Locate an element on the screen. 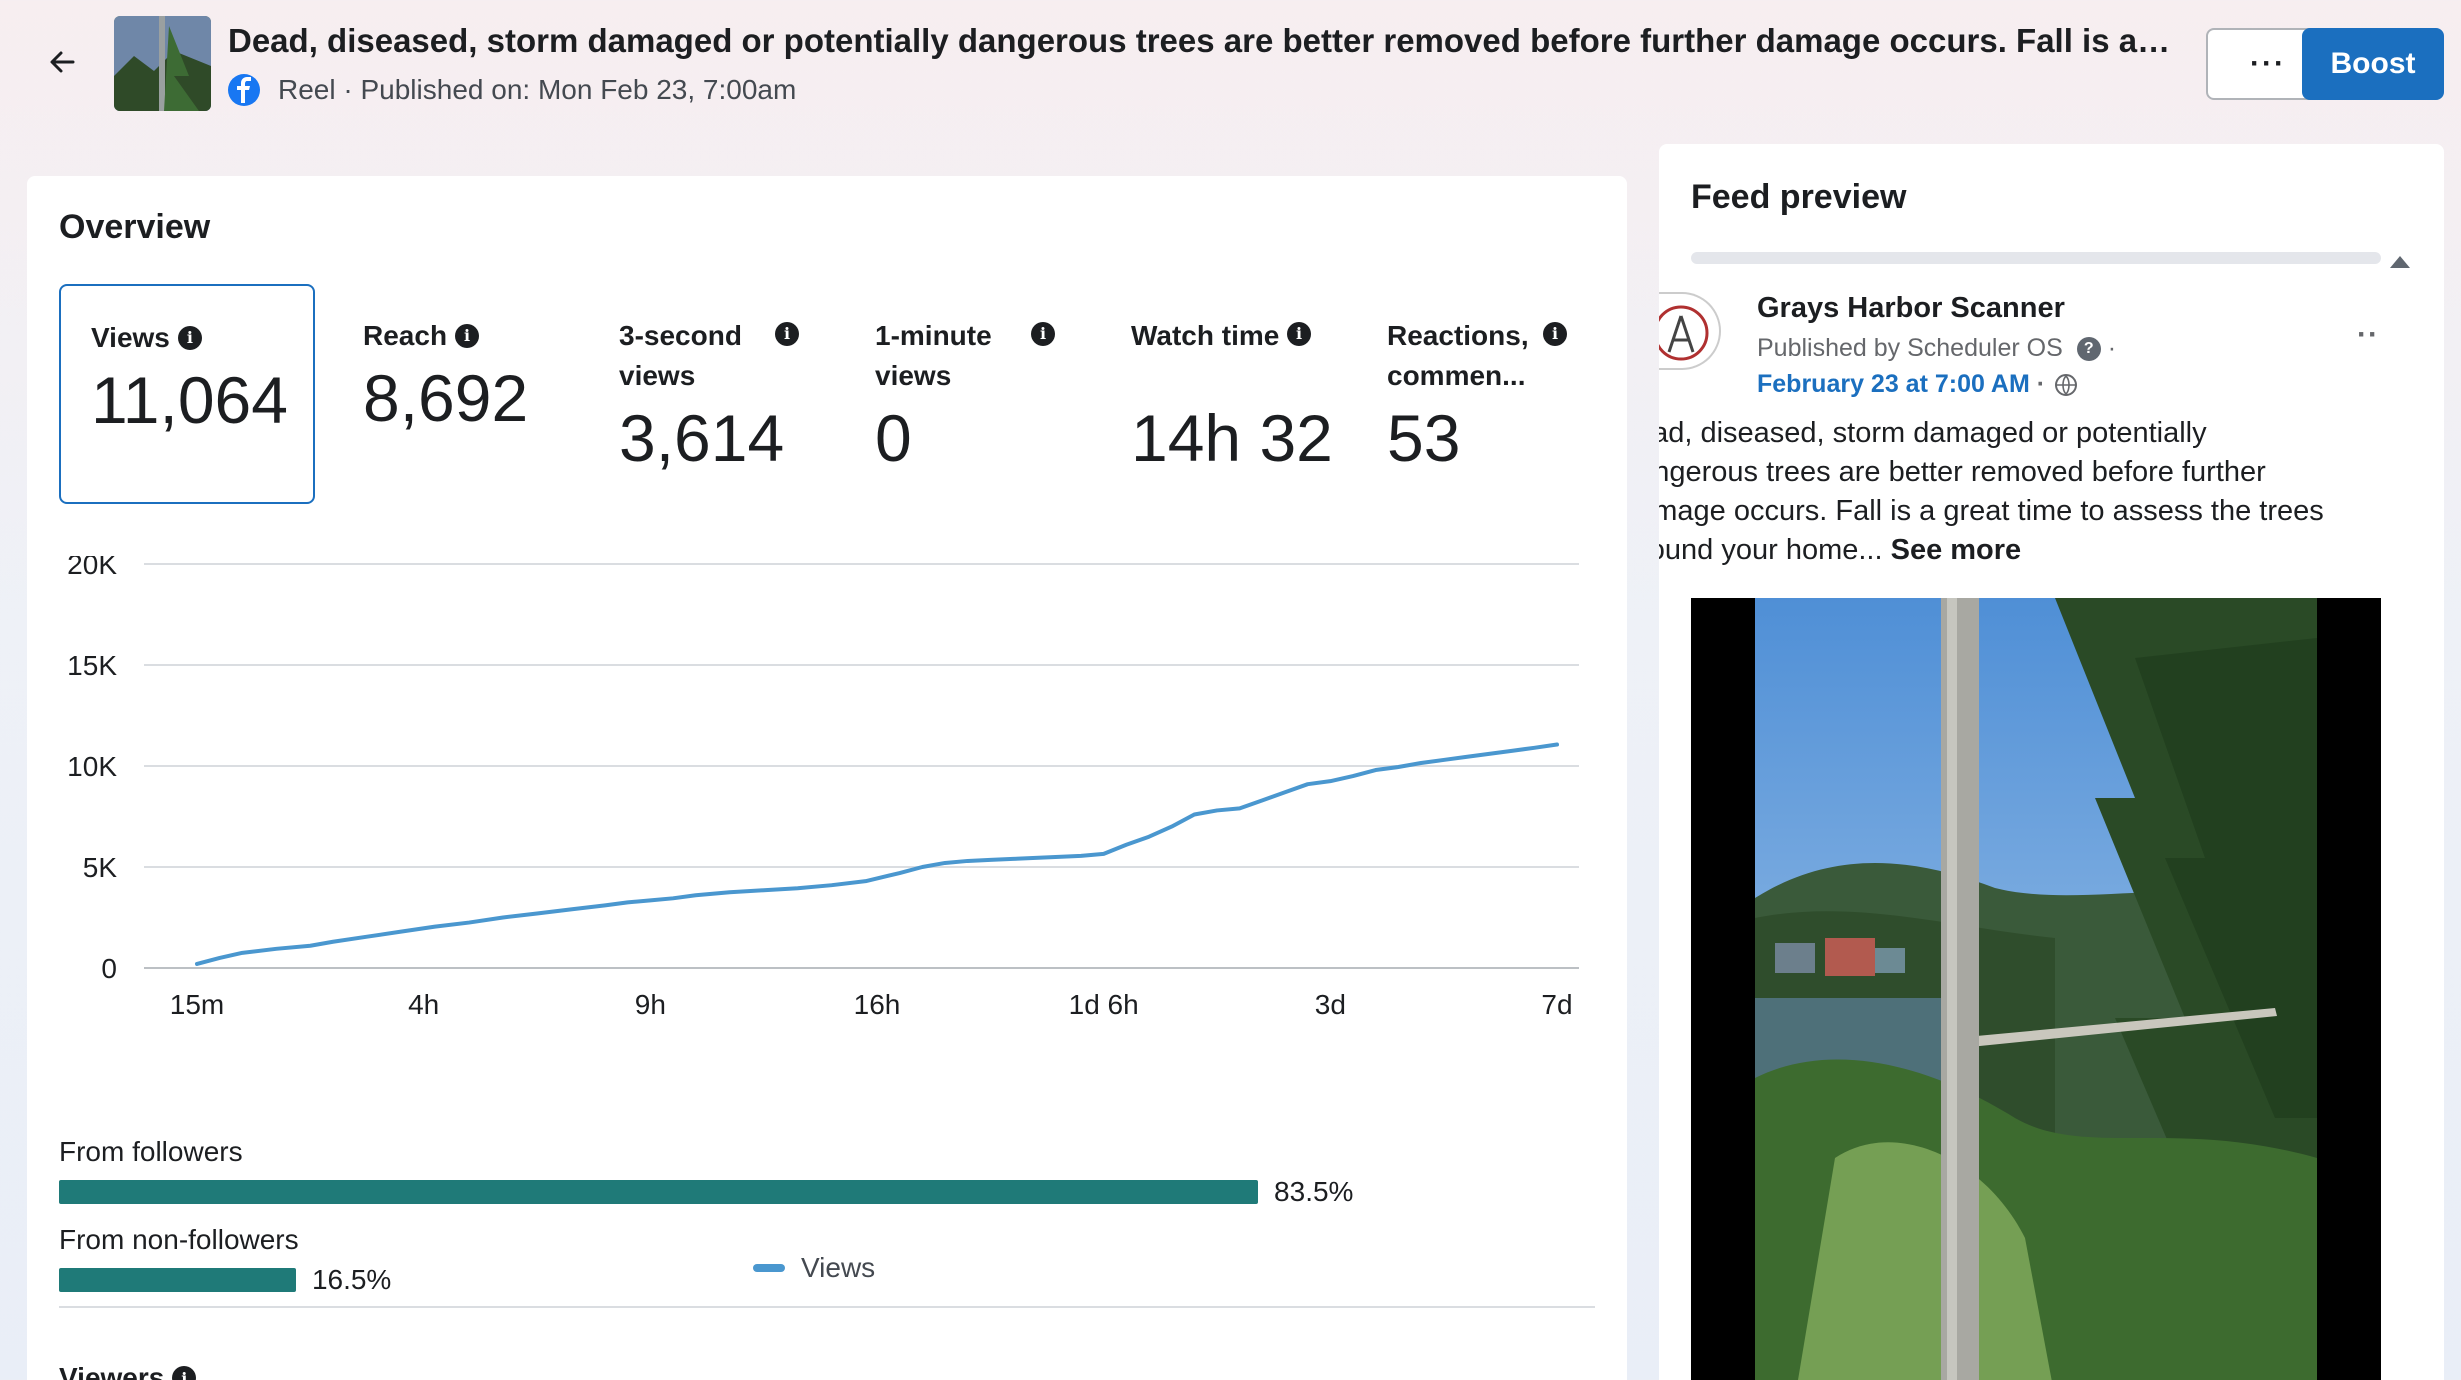 The width and height of the screenshot is (2461, 1380). y-tick-label: 20K is located at coordinates (92, 568).